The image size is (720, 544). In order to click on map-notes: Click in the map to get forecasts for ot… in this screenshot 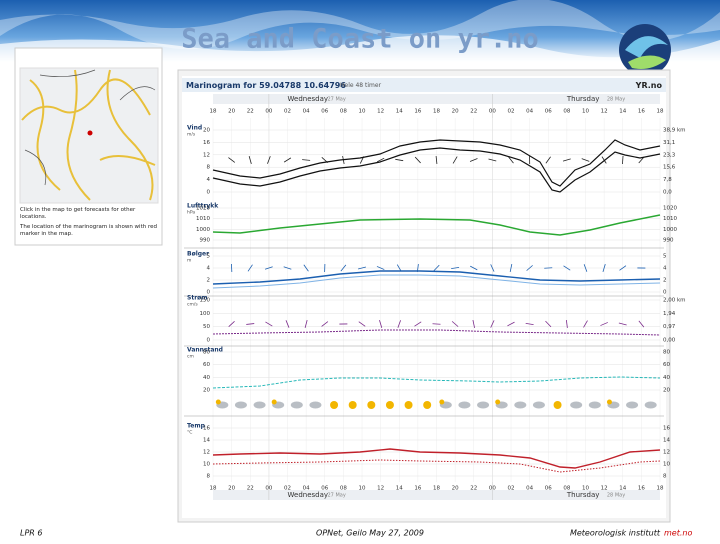, I will do `click(90, 225)`.